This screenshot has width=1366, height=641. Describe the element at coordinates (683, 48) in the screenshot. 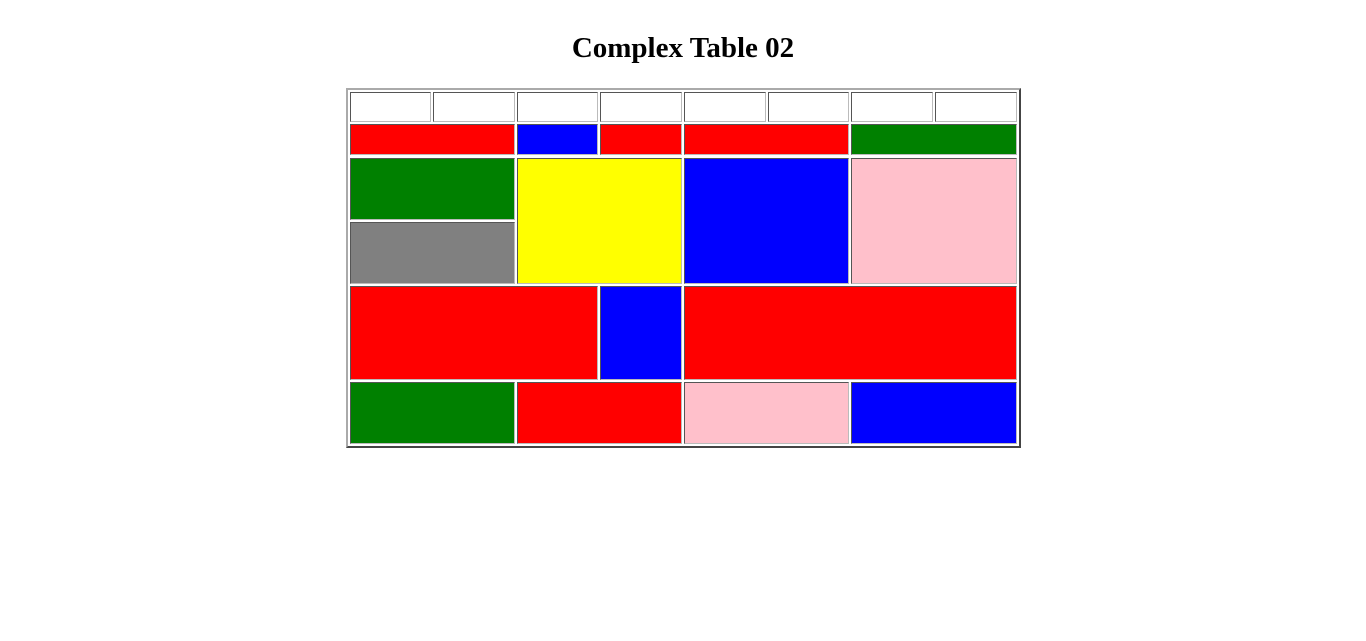

I see `page-title: Complex Table 02` at that location.